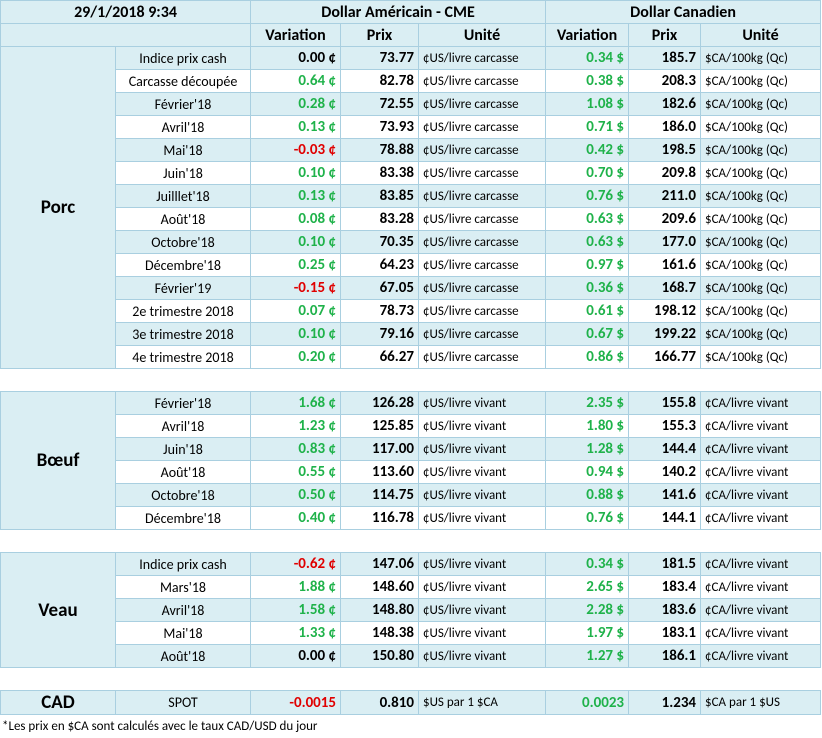 The image size is (822, 738). Describe the element at coordinates (295, 104) in the screenshot. I see `variation-cell: 0.28 ¢` at that location.